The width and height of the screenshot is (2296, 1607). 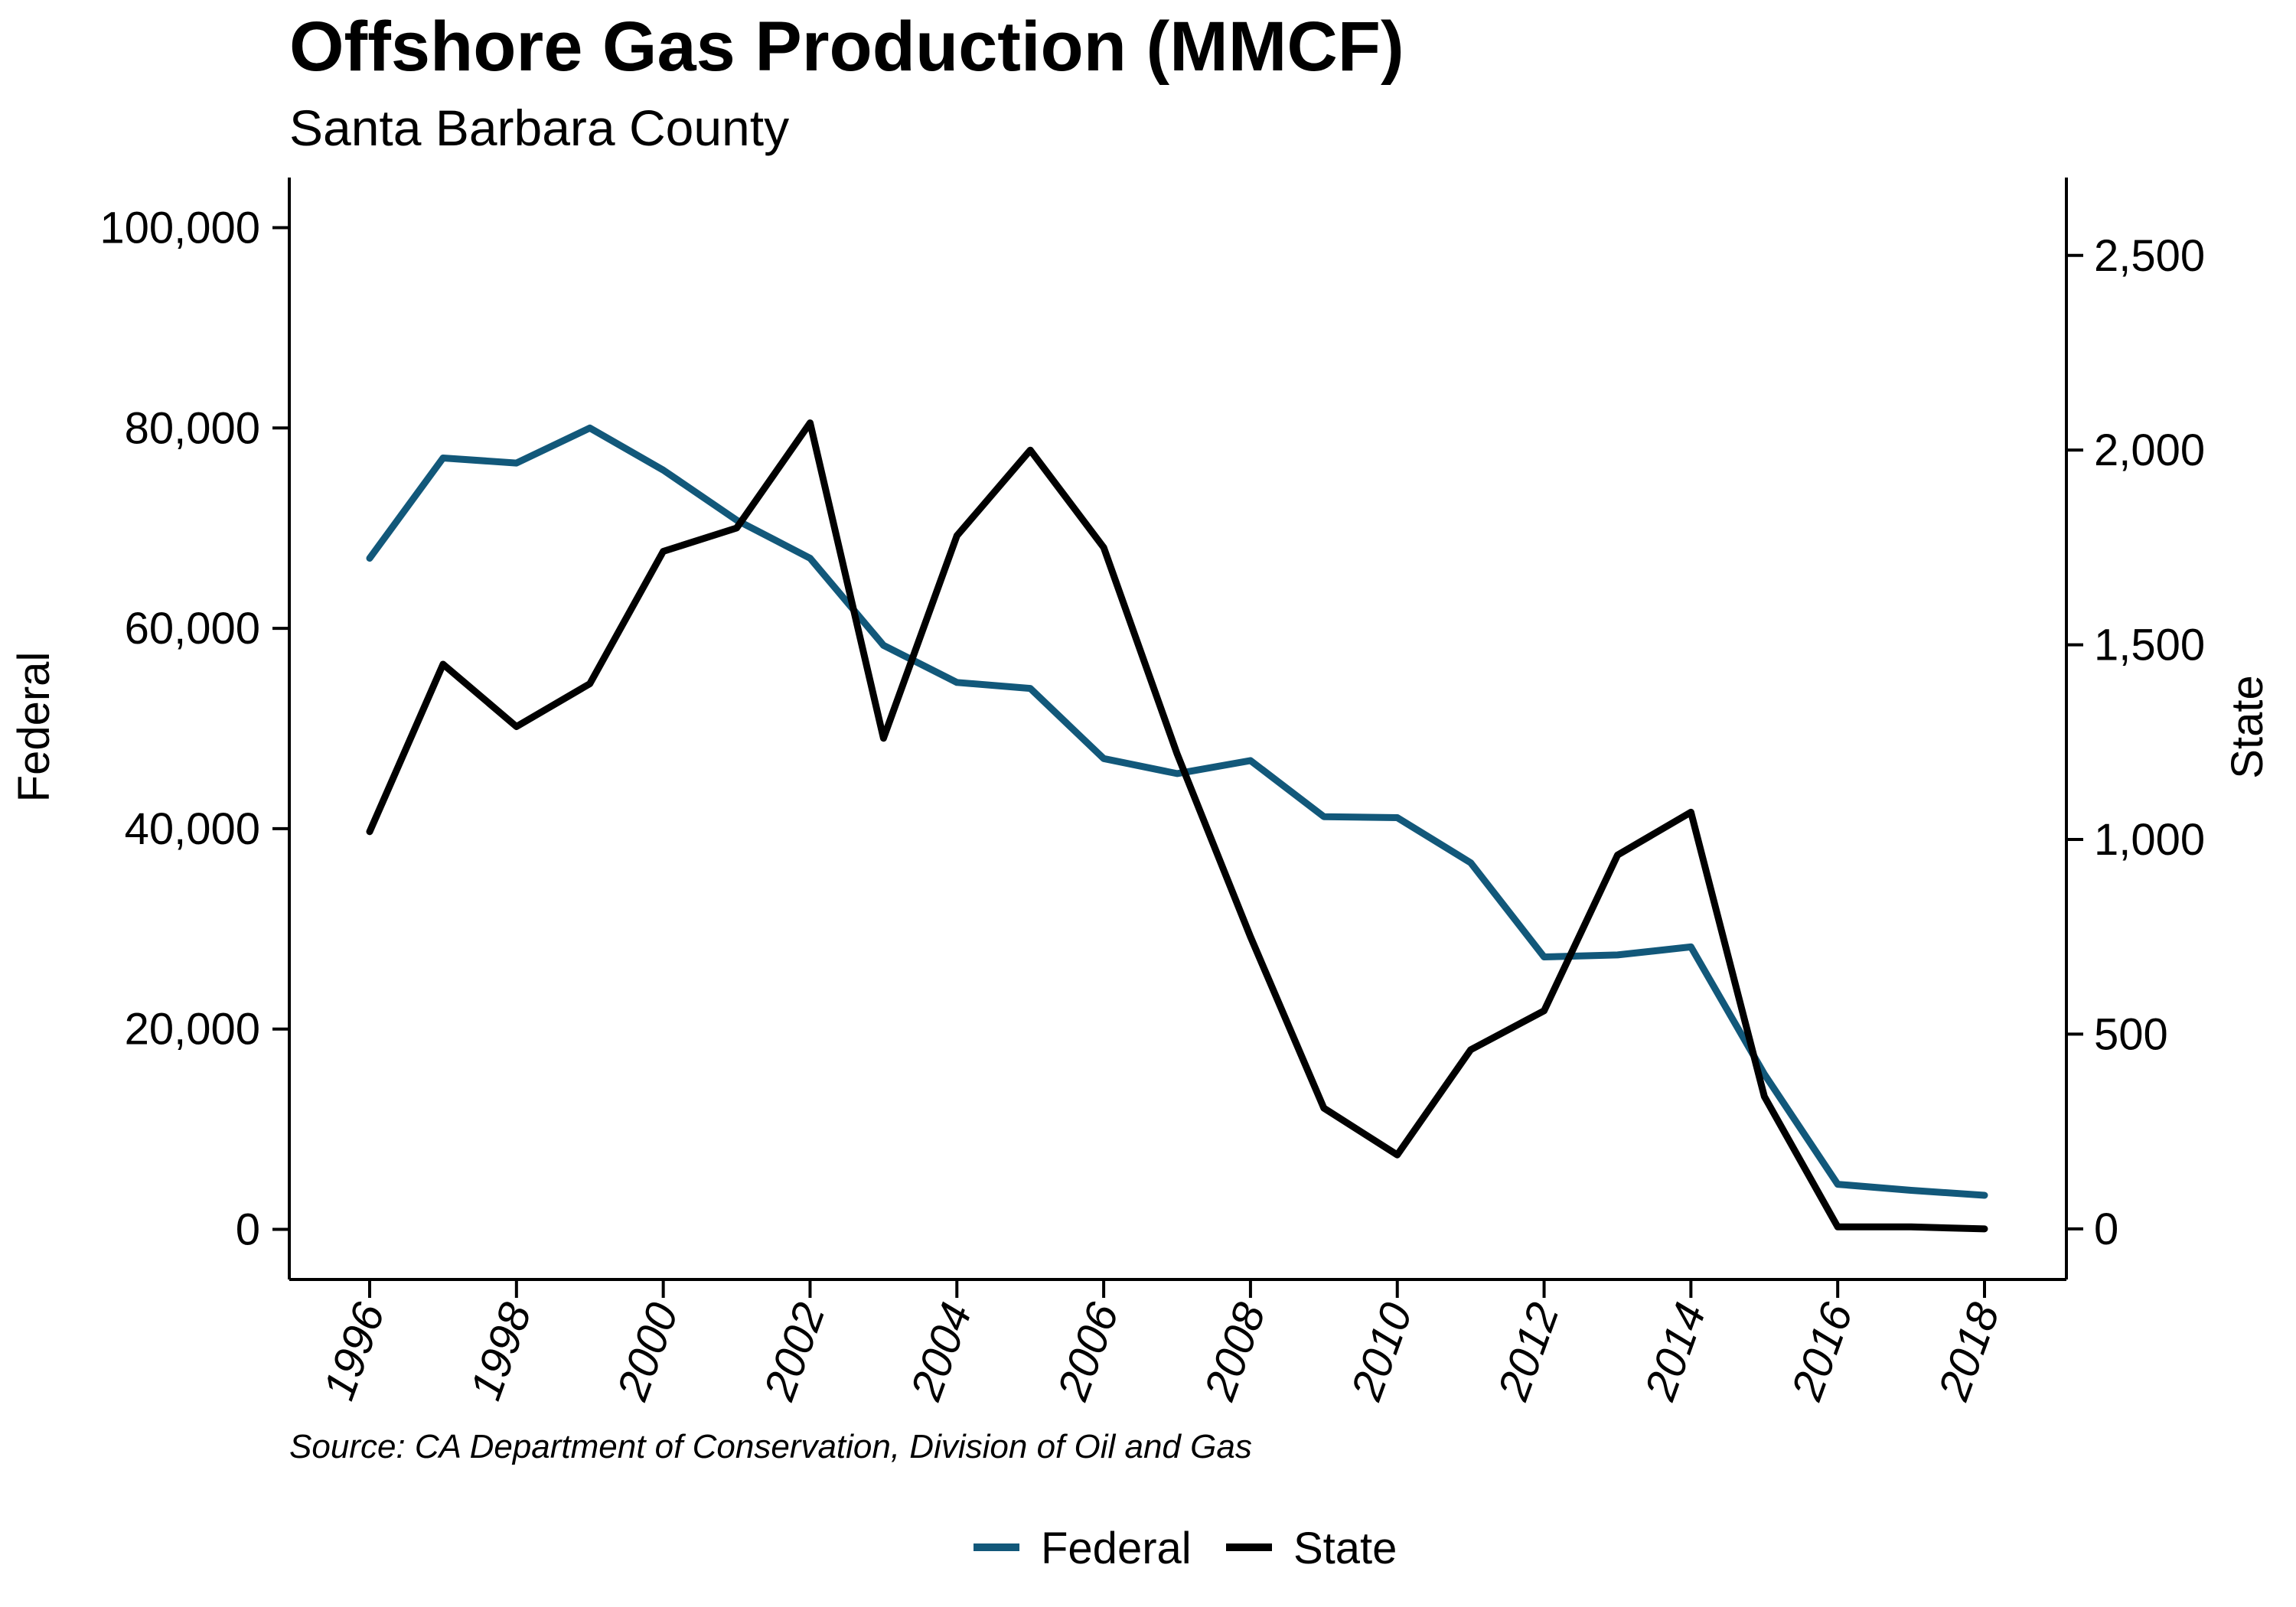 What do you see at coordinates (2149, 256) in the screenshot?
I see `right-tick-label: 2,500` at bounding box center [2149, 256].